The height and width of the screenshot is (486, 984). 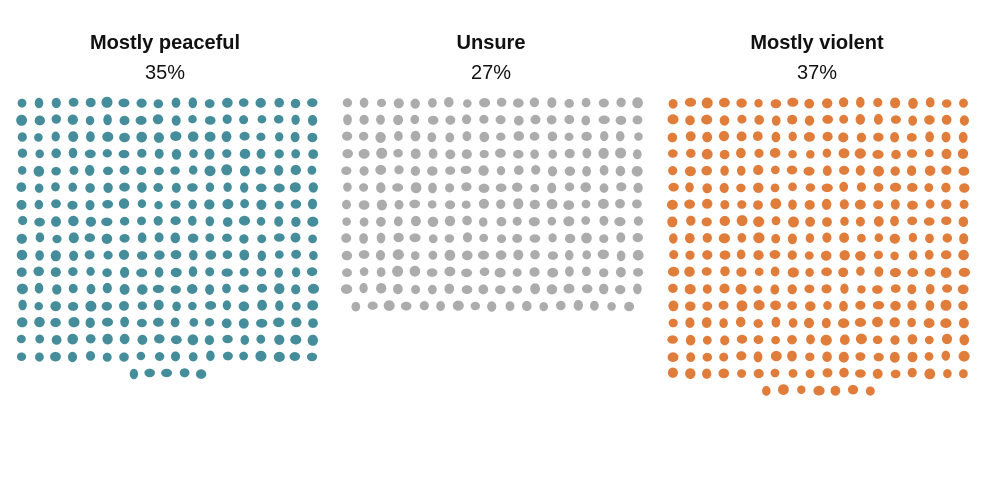 What do you see at coordinates (817, 73) in the screenshot?
I see `category-percent-mostly-violent: 37%` at bounding box center [817, 73].